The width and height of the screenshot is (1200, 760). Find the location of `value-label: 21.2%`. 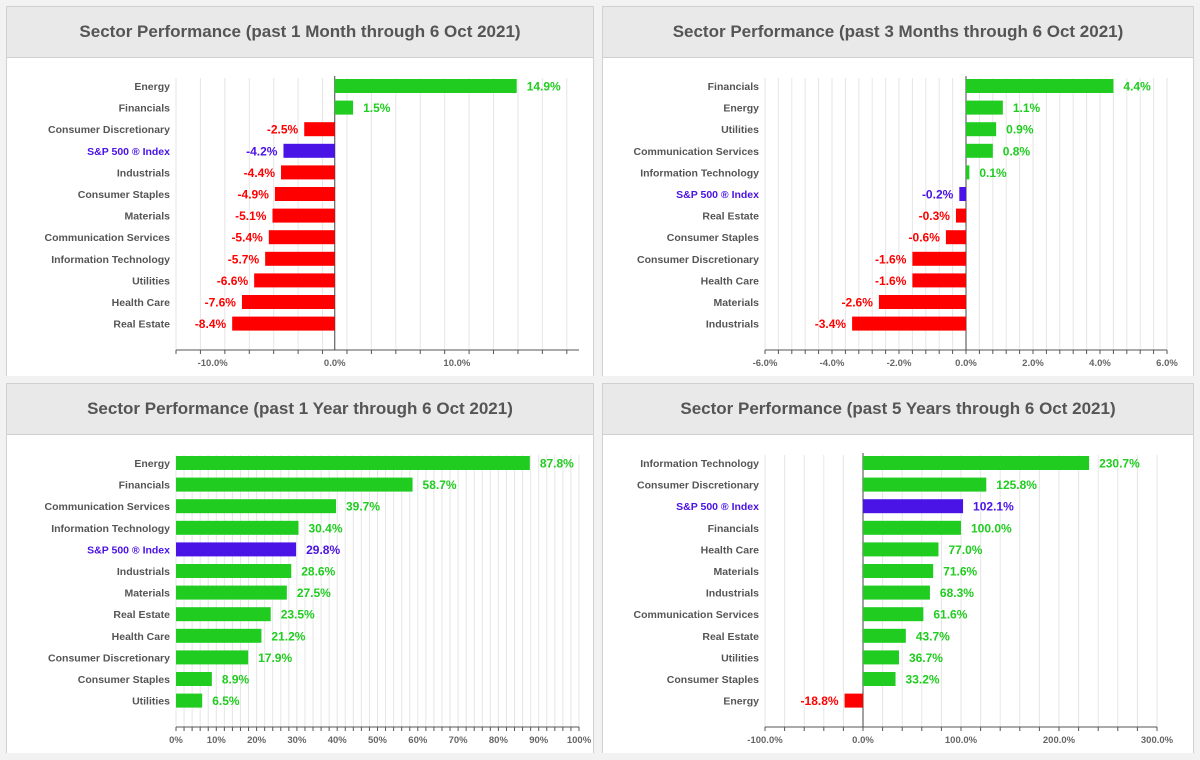

value-label: 21.2% is located at coordinates (288, 636).